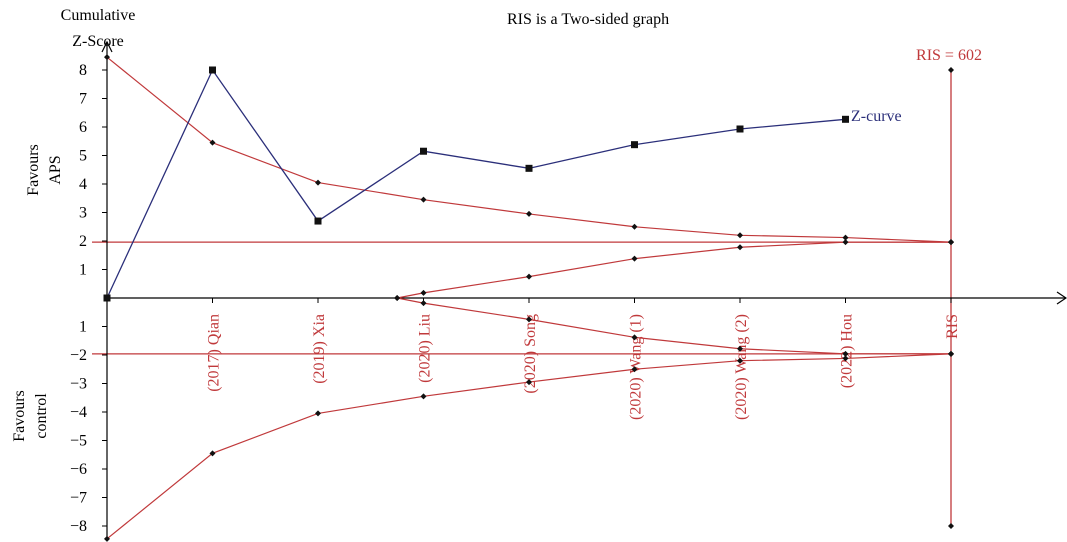  What do you see at coordinates (78, 441) in the screenshot?
I see `y-tick-label: −5` at bounding box center [78, 441].